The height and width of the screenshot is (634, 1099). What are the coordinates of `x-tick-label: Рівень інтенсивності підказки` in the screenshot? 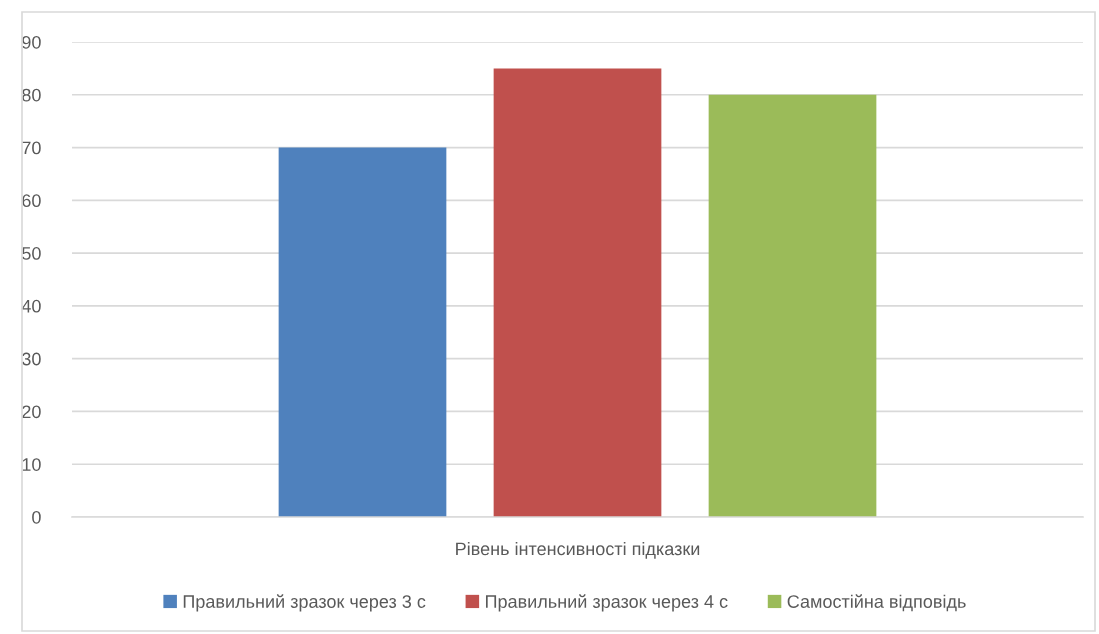 It's located at (578, 550).